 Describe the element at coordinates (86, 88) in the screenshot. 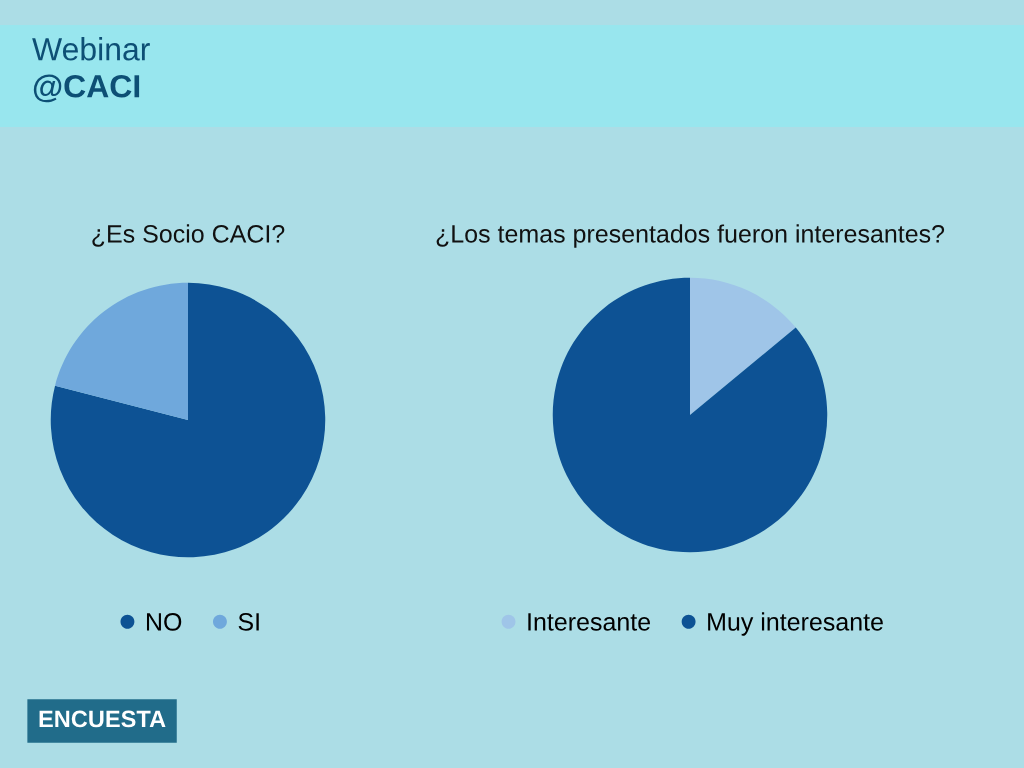

I see `text: @CACI` at that location.